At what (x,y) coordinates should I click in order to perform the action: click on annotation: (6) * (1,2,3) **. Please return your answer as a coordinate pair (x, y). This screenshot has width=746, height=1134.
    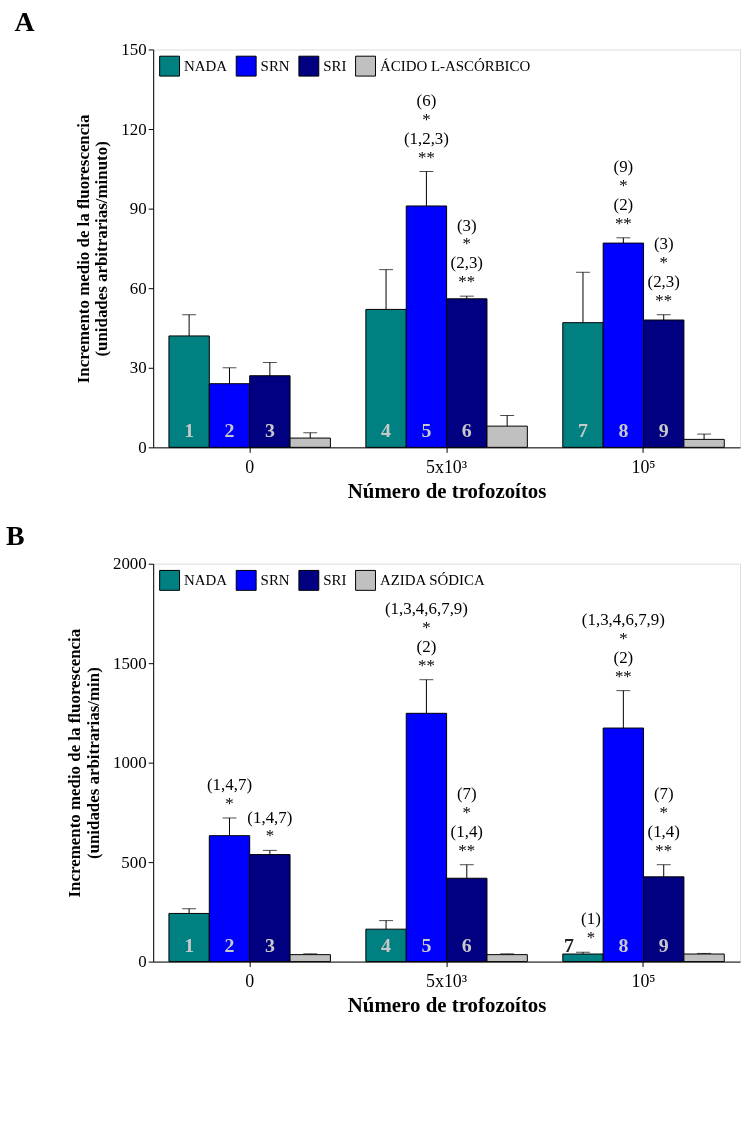
    Looking at the image, I should click on (426, 128).